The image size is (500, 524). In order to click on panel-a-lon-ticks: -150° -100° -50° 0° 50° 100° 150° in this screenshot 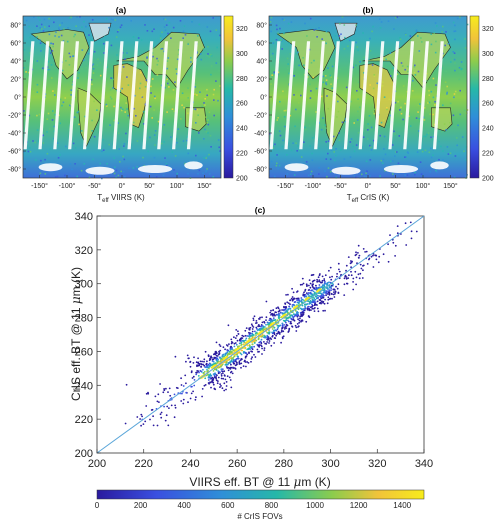, I will do `click(121, 182)`.